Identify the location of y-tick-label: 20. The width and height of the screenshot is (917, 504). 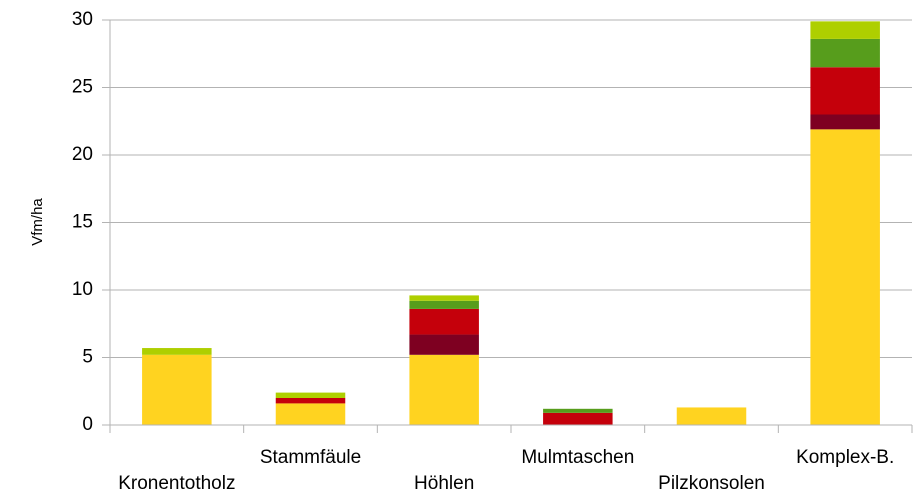
(82, 154).